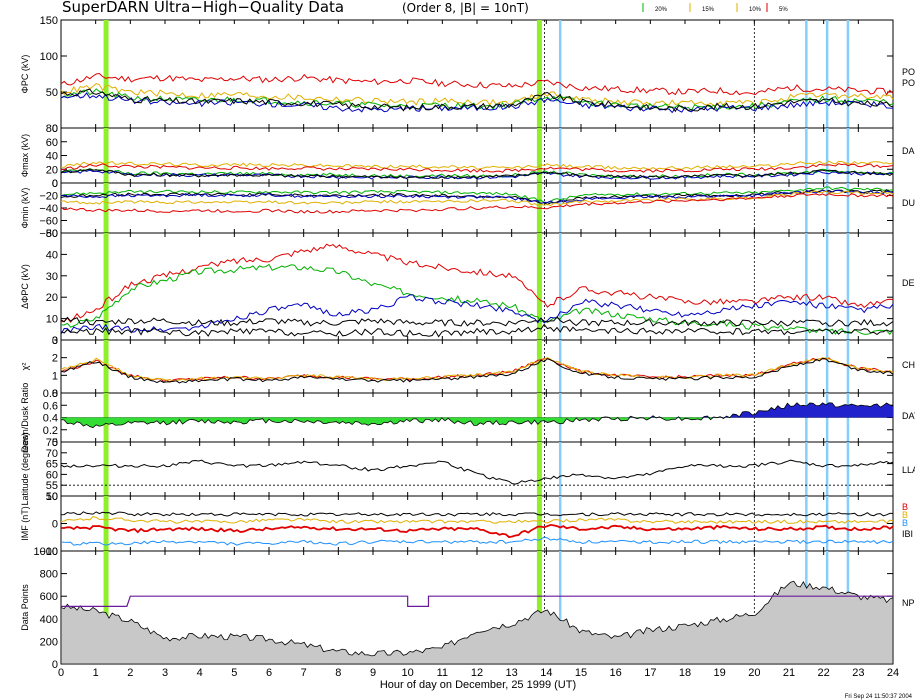  Describe the element at coordinates (581, 673) in the screenshot. I see `x-tick-label: 15` at that location.